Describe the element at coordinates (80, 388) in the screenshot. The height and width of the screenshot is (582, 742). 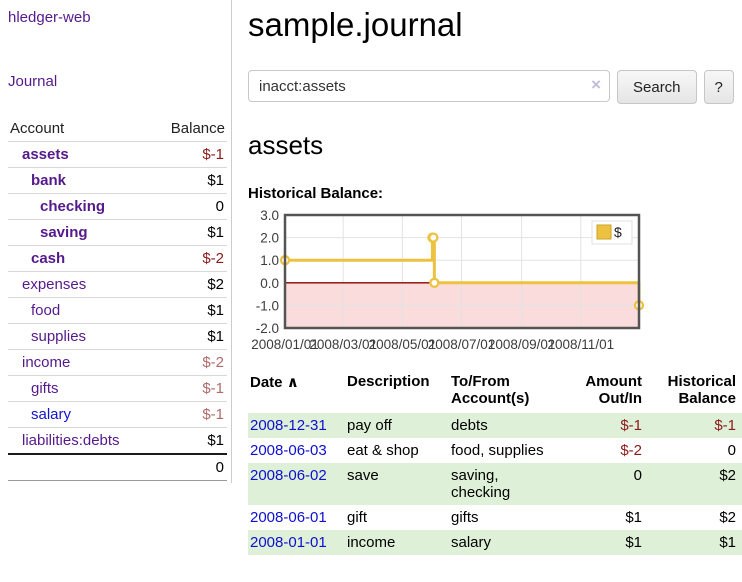
I see `account-cell: gifts` at that location.